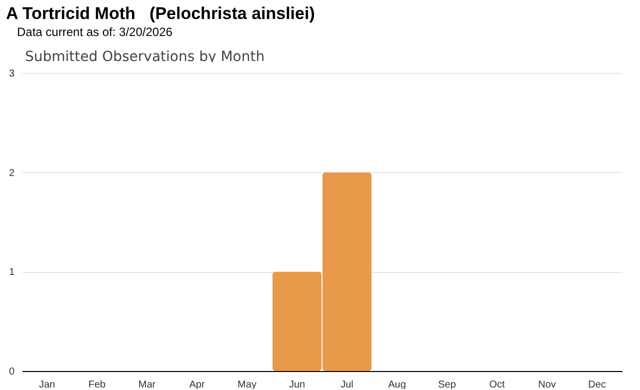  What do you see at coordinates (11, 272) in the screenshot?
I see `y-tick-label: 1` at bounding box center [11, 272].